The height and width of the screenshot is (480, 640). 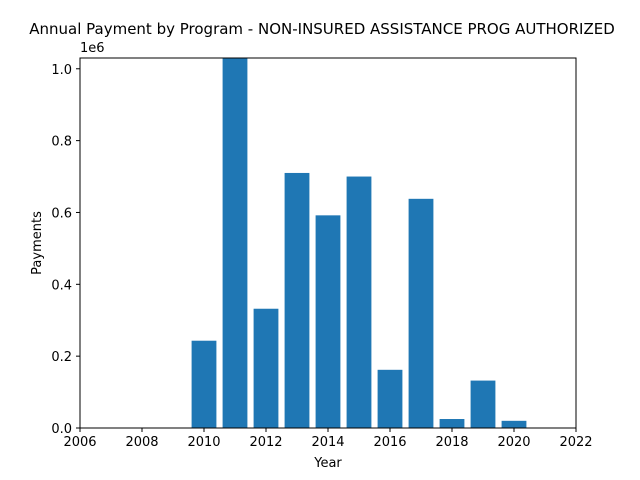 I want to click on y-tick-label: 0.6, so click(x=61, y=213).